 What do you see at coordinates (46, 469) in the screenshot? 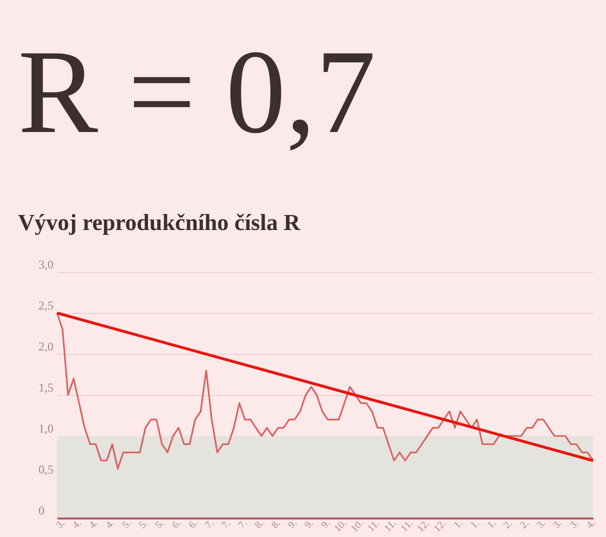
I see `y-tick-label: 0,5` at bounding box center [46, 469].